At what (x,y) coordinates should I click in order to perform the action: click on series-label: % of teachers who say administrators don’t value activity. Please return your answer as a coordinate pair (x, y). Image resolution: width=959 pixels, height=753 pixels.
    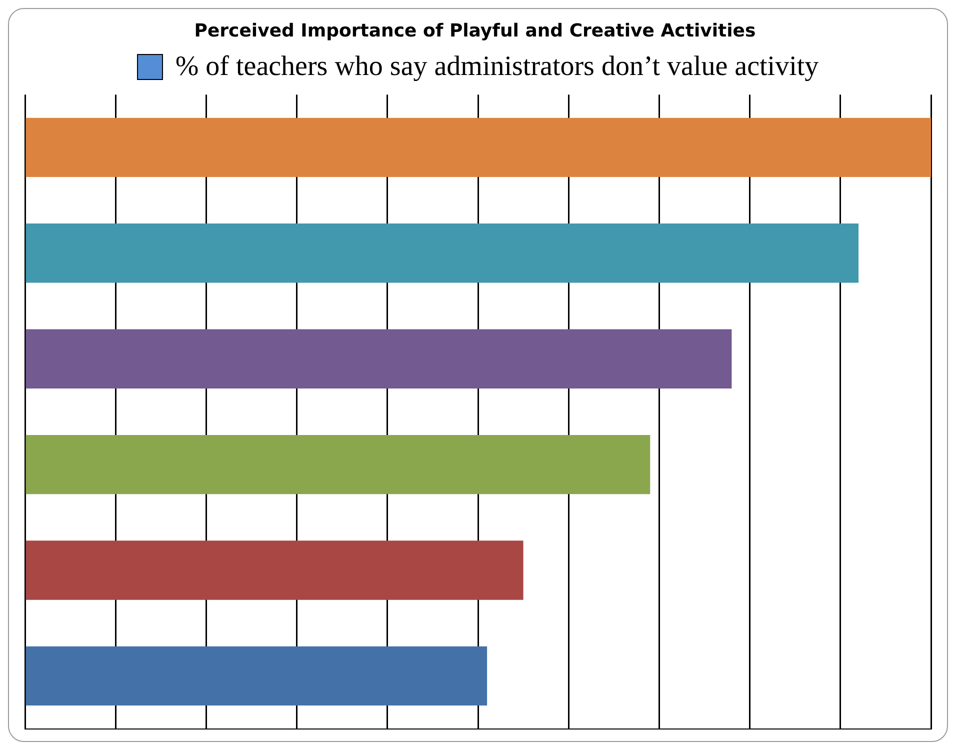
    Looking at the image, I should click on (497, 67).